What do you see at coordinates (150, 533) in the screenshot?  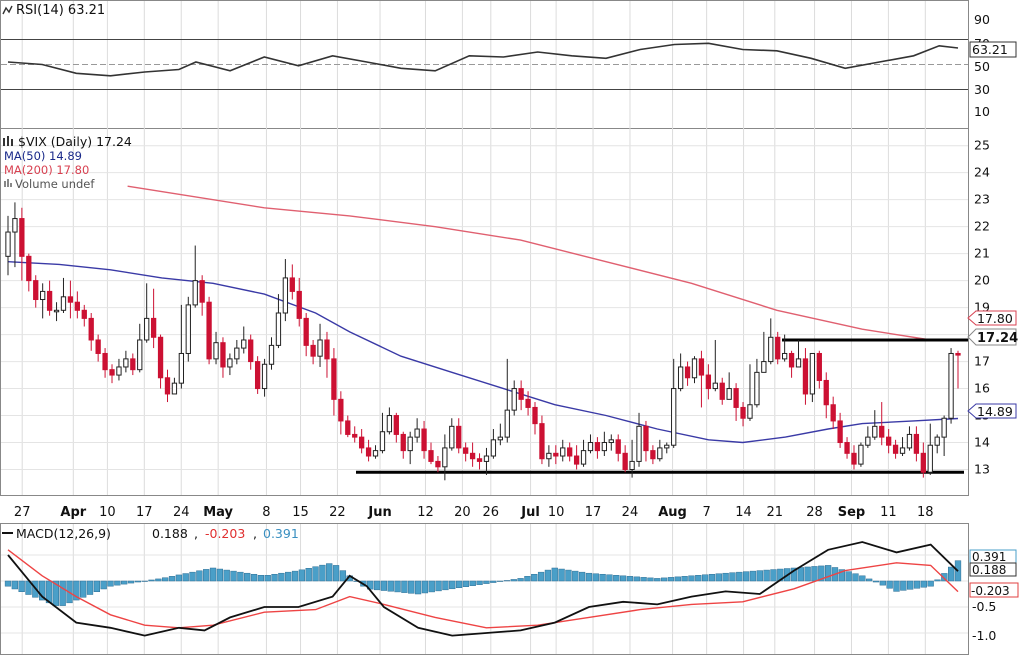 I see `macd-legend: MACD(12,26,9) 0.188 , -0.203 , 0.391` at bounding box center [150, 533].